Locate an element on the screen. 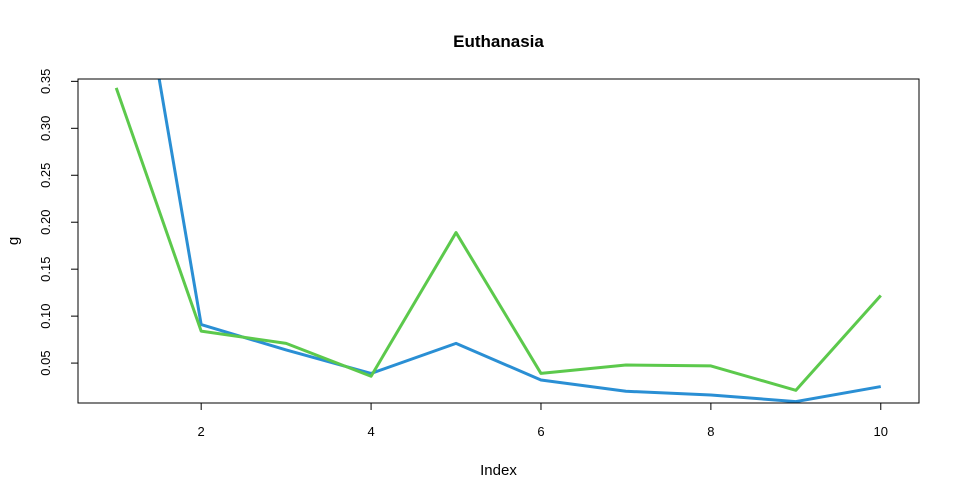 This screenshot has height=501, width=960. x-tick-label: 8 is located at coordinates (710, 431).